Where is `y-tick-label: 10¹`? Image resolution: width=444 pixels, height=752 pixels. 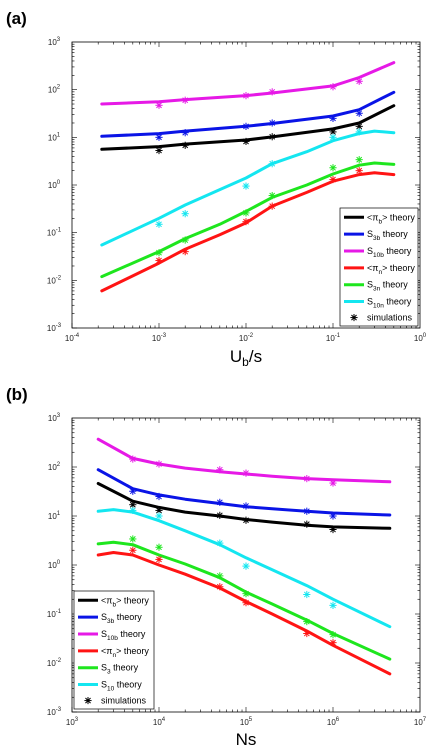 y-tick-label: 10¹ is located at coordinates (54, 516).